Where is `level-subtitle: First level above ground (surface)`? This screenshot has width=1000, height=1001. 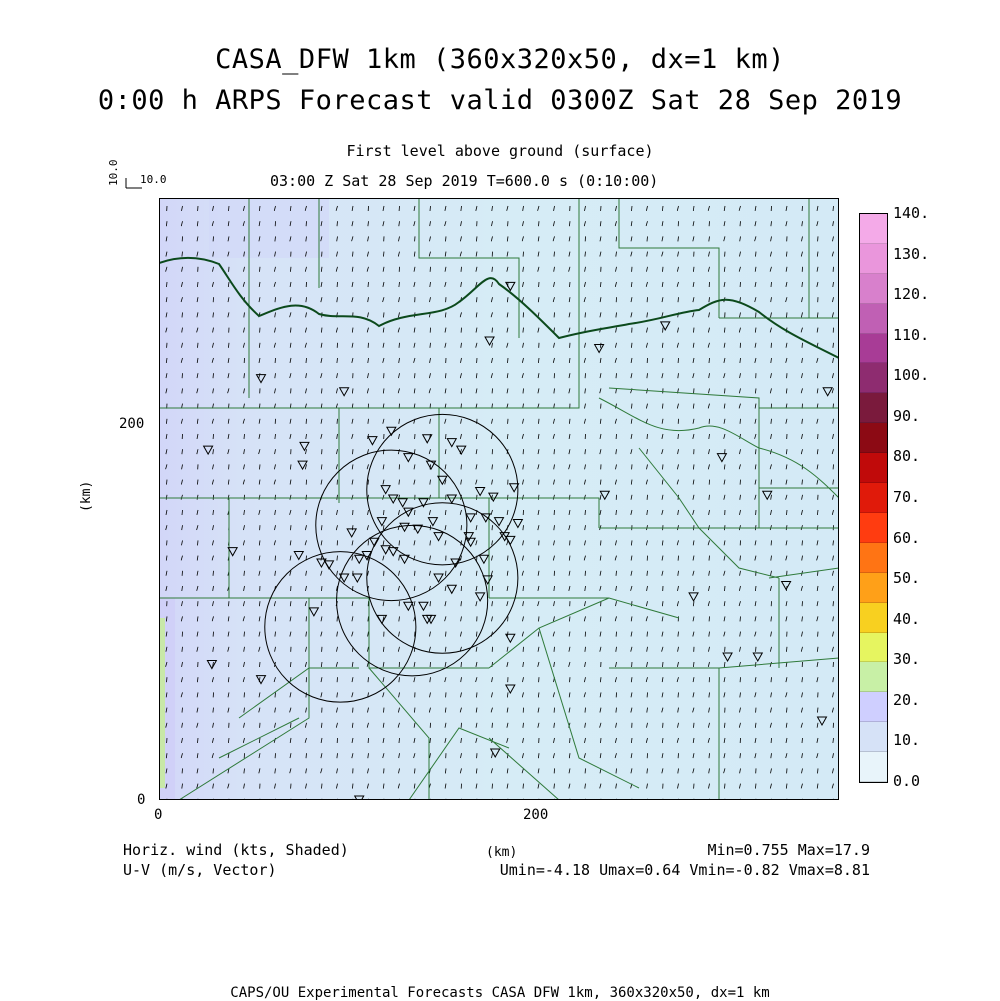
level-subtitle: First level above ground (surface) is located at coordinates (500, 151).